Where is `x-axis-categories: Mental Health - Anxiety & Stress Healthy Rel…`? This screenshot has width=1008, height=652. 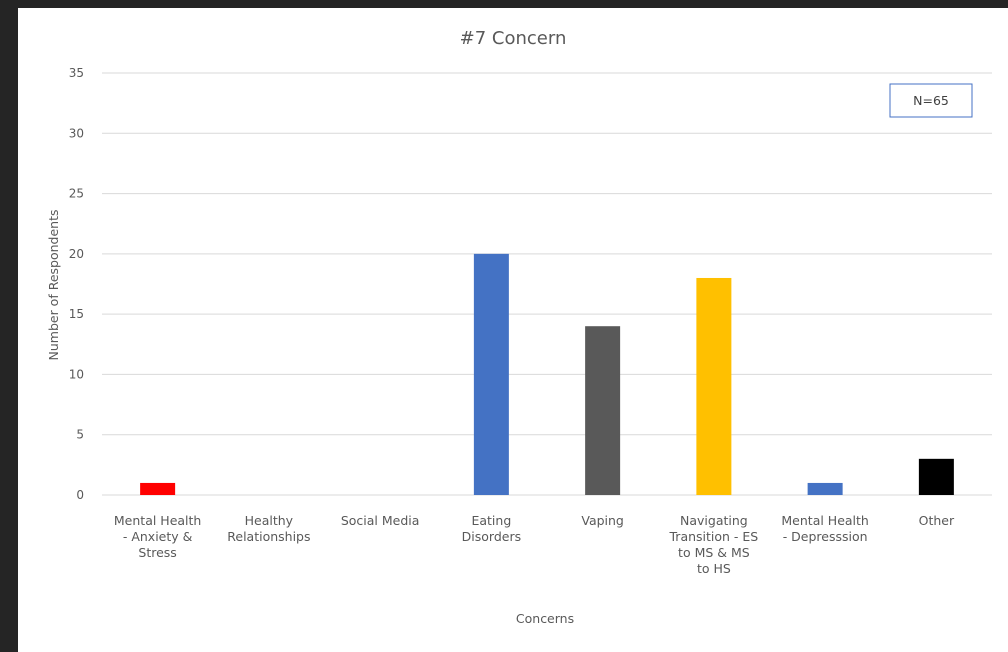
x-axis-categories: Mental Health - Anxiety & Stress Healthy Rel… is located at coordinates (534, 544).